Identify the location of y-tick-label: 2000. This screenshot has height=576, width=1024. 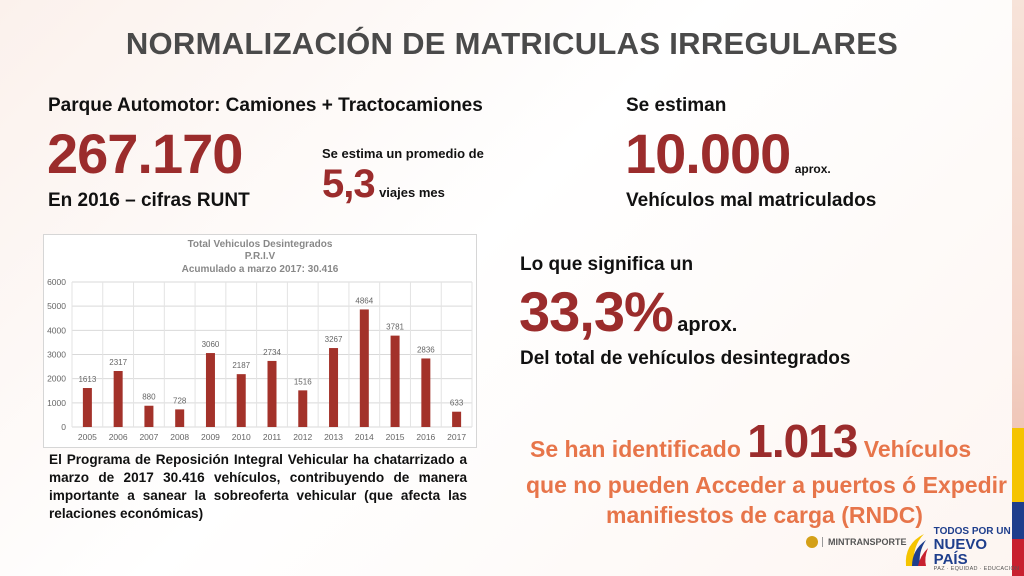
(56, 379).